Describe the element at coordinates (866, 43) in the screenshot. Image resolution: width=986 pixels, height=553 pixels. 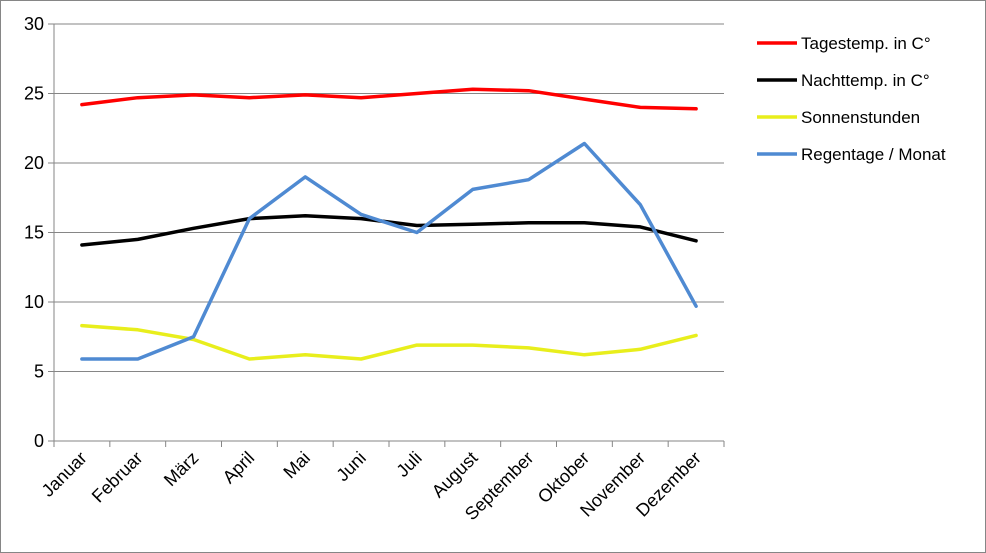
I see `legend-label: Tagestemp. in C°` at that location.